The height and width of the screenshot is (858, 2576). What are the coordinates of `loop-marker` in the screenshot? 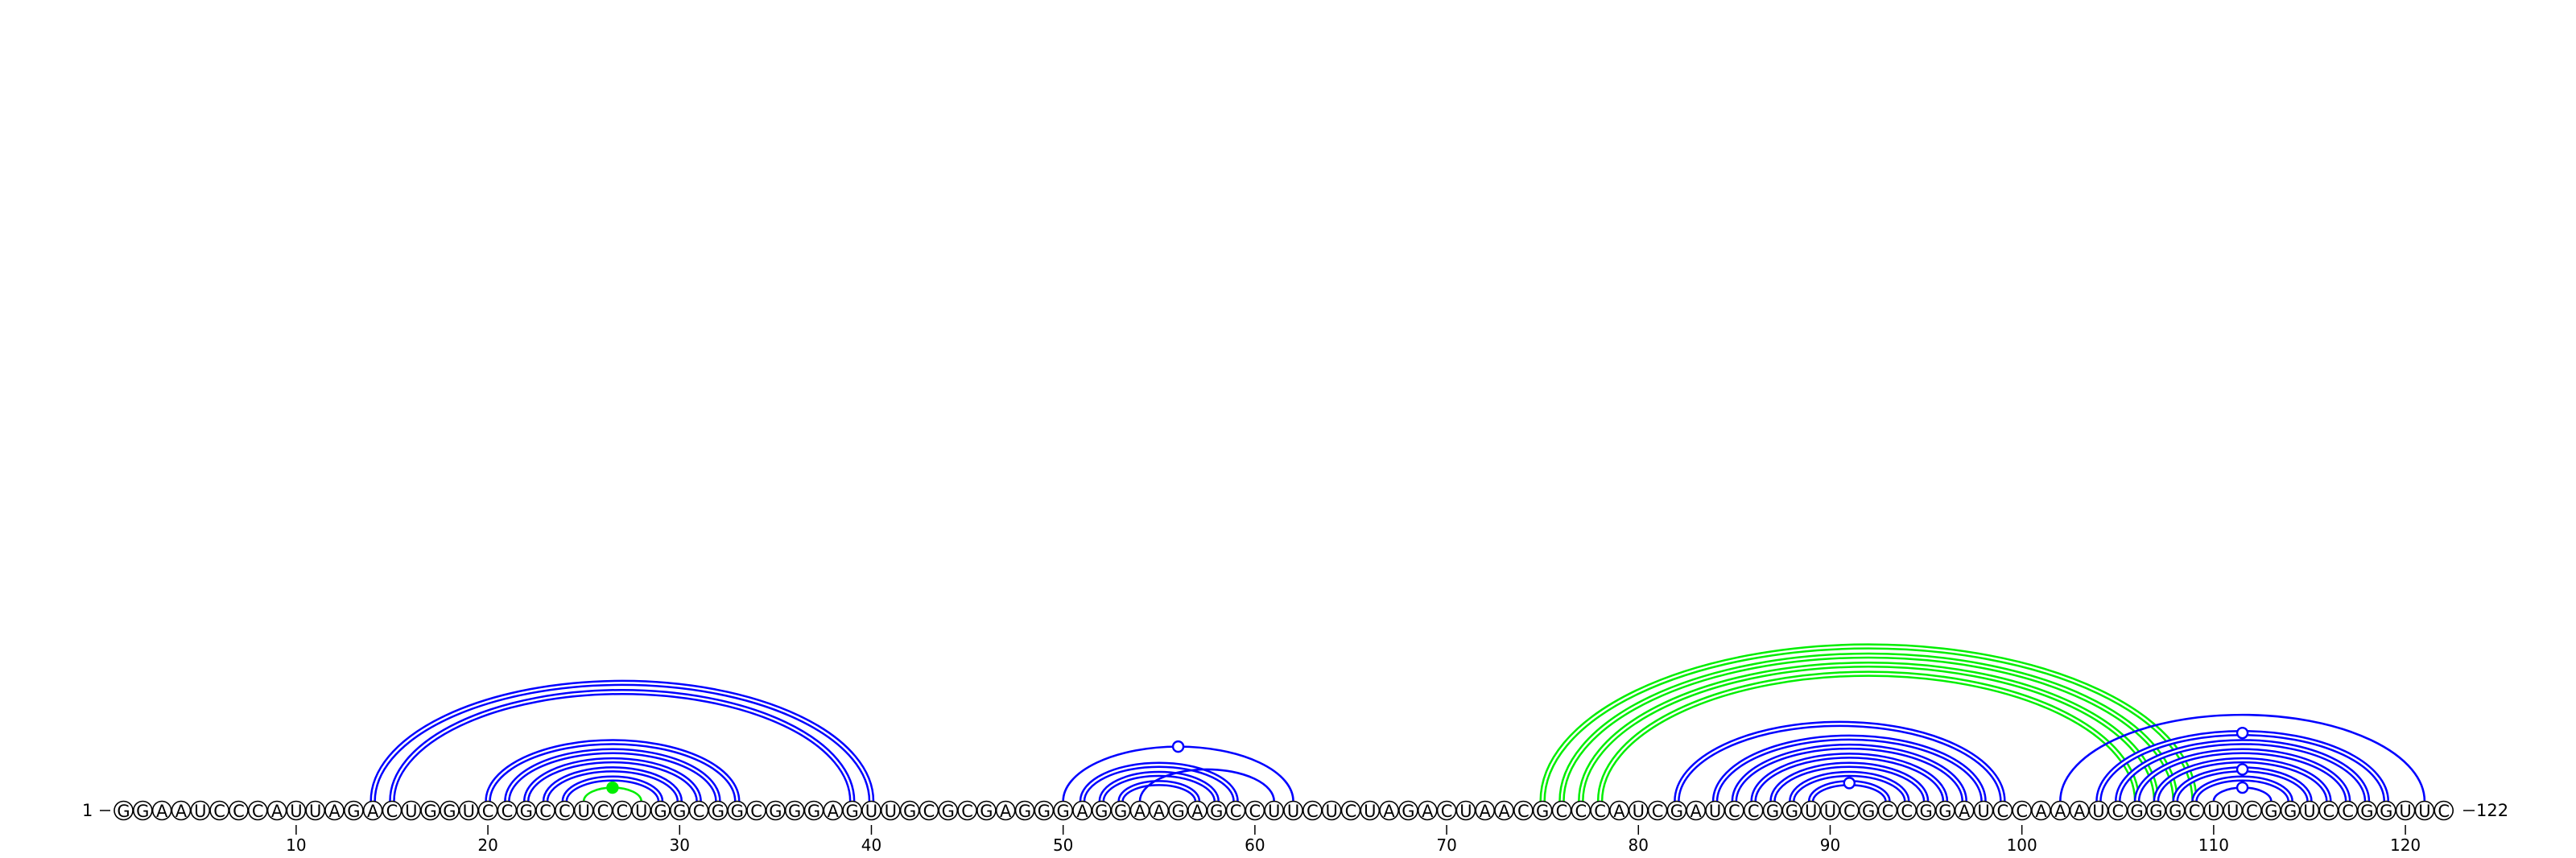 It's located at (1178, 747).